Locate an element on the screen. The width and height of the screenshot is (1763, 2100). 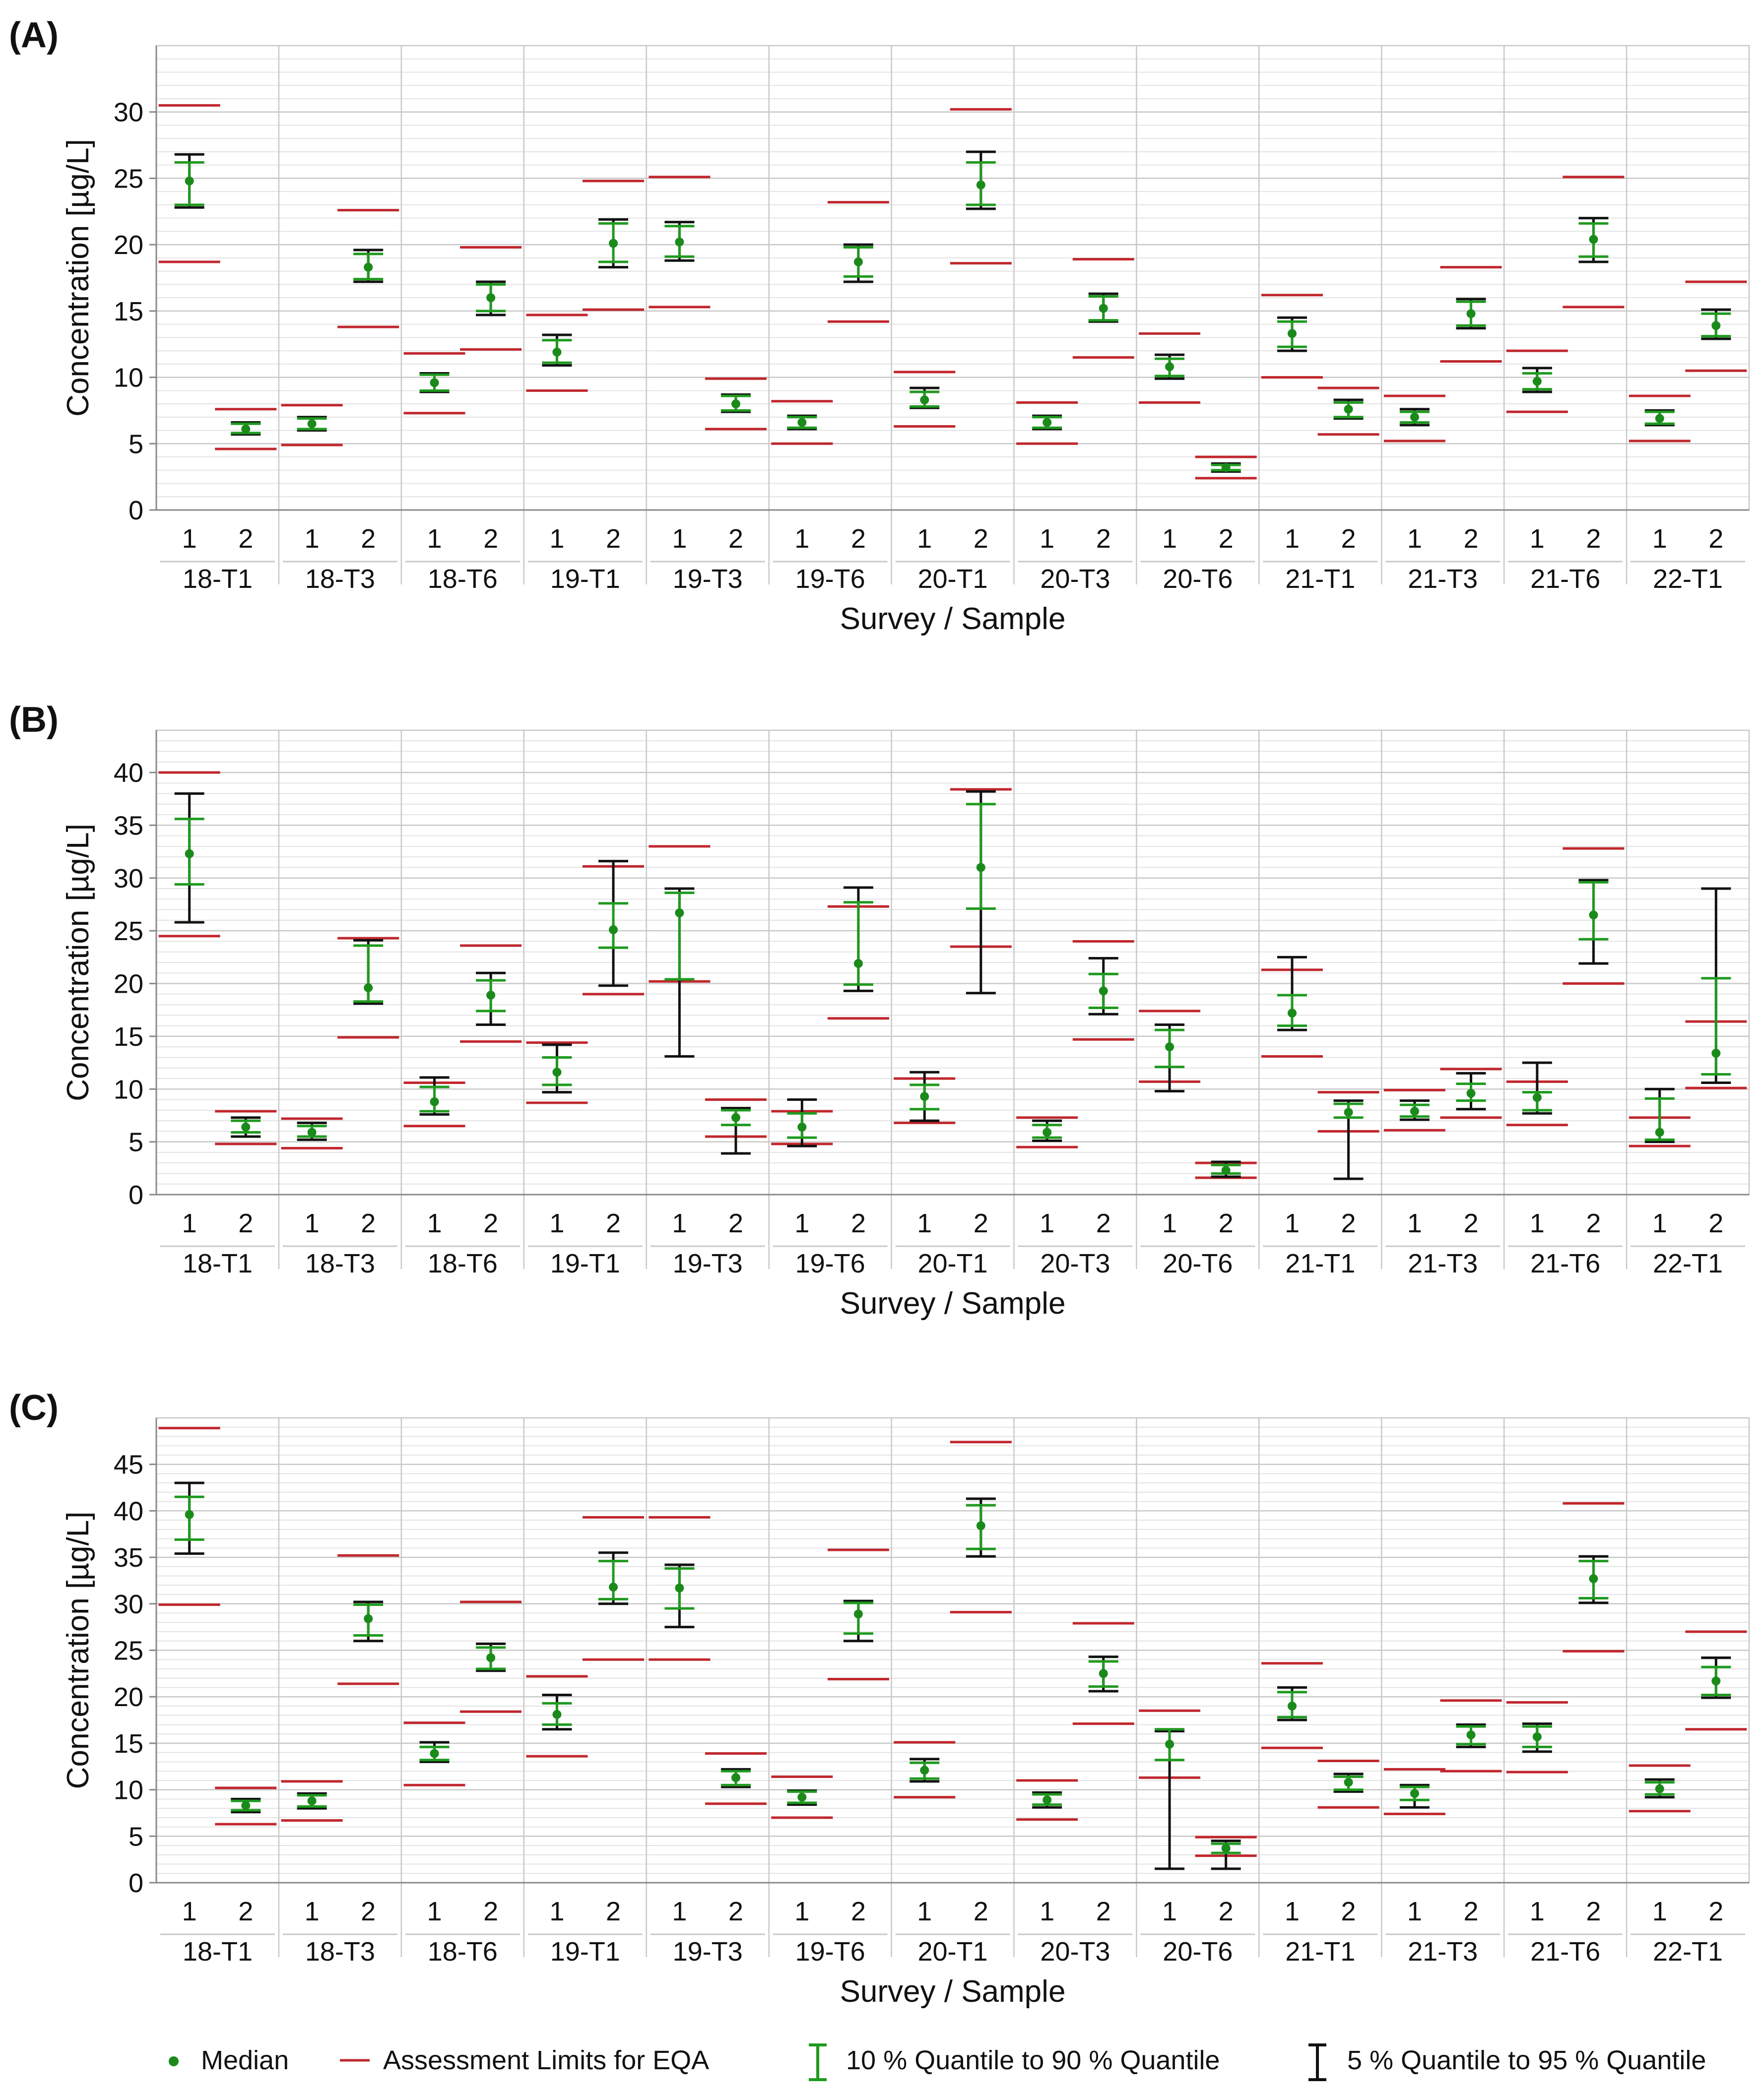
x-tick-label-group: 18-T1 is located at coordinates (218, 1263).